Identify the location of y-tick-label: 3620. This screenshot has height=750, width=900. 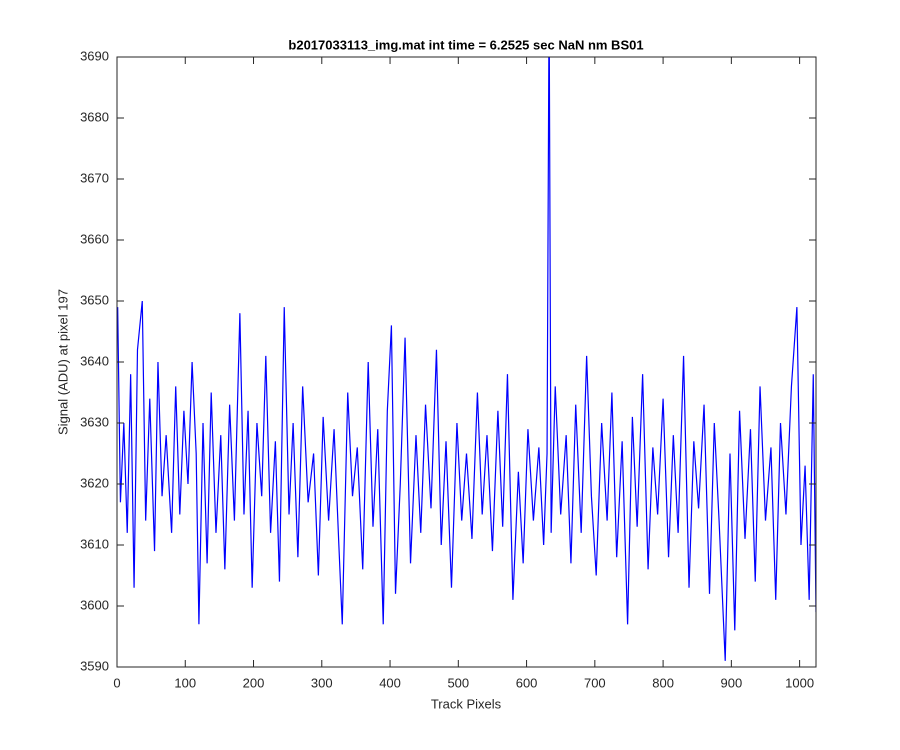
(94, 482).